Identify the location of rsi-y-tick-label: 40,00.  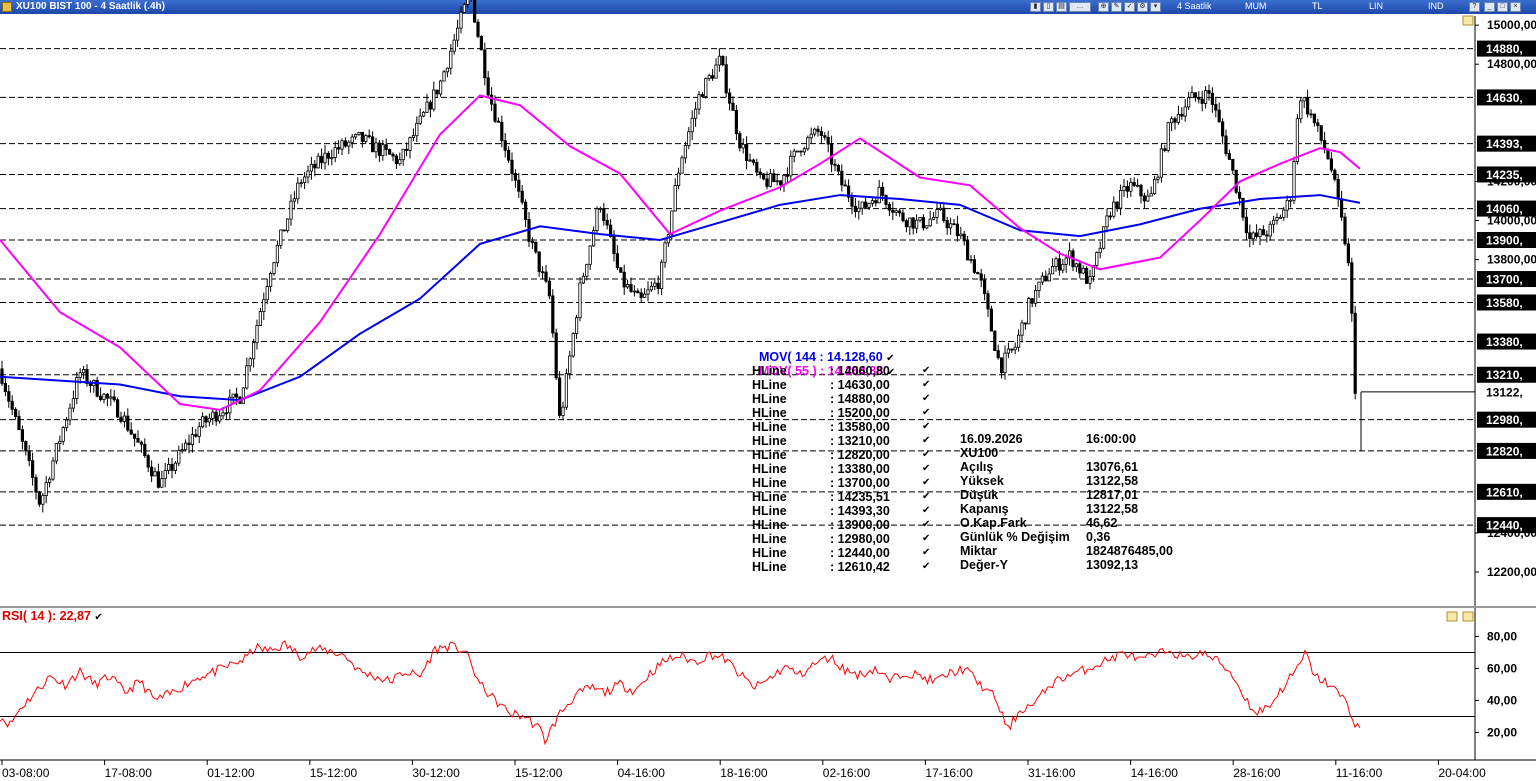
(1502, 701).